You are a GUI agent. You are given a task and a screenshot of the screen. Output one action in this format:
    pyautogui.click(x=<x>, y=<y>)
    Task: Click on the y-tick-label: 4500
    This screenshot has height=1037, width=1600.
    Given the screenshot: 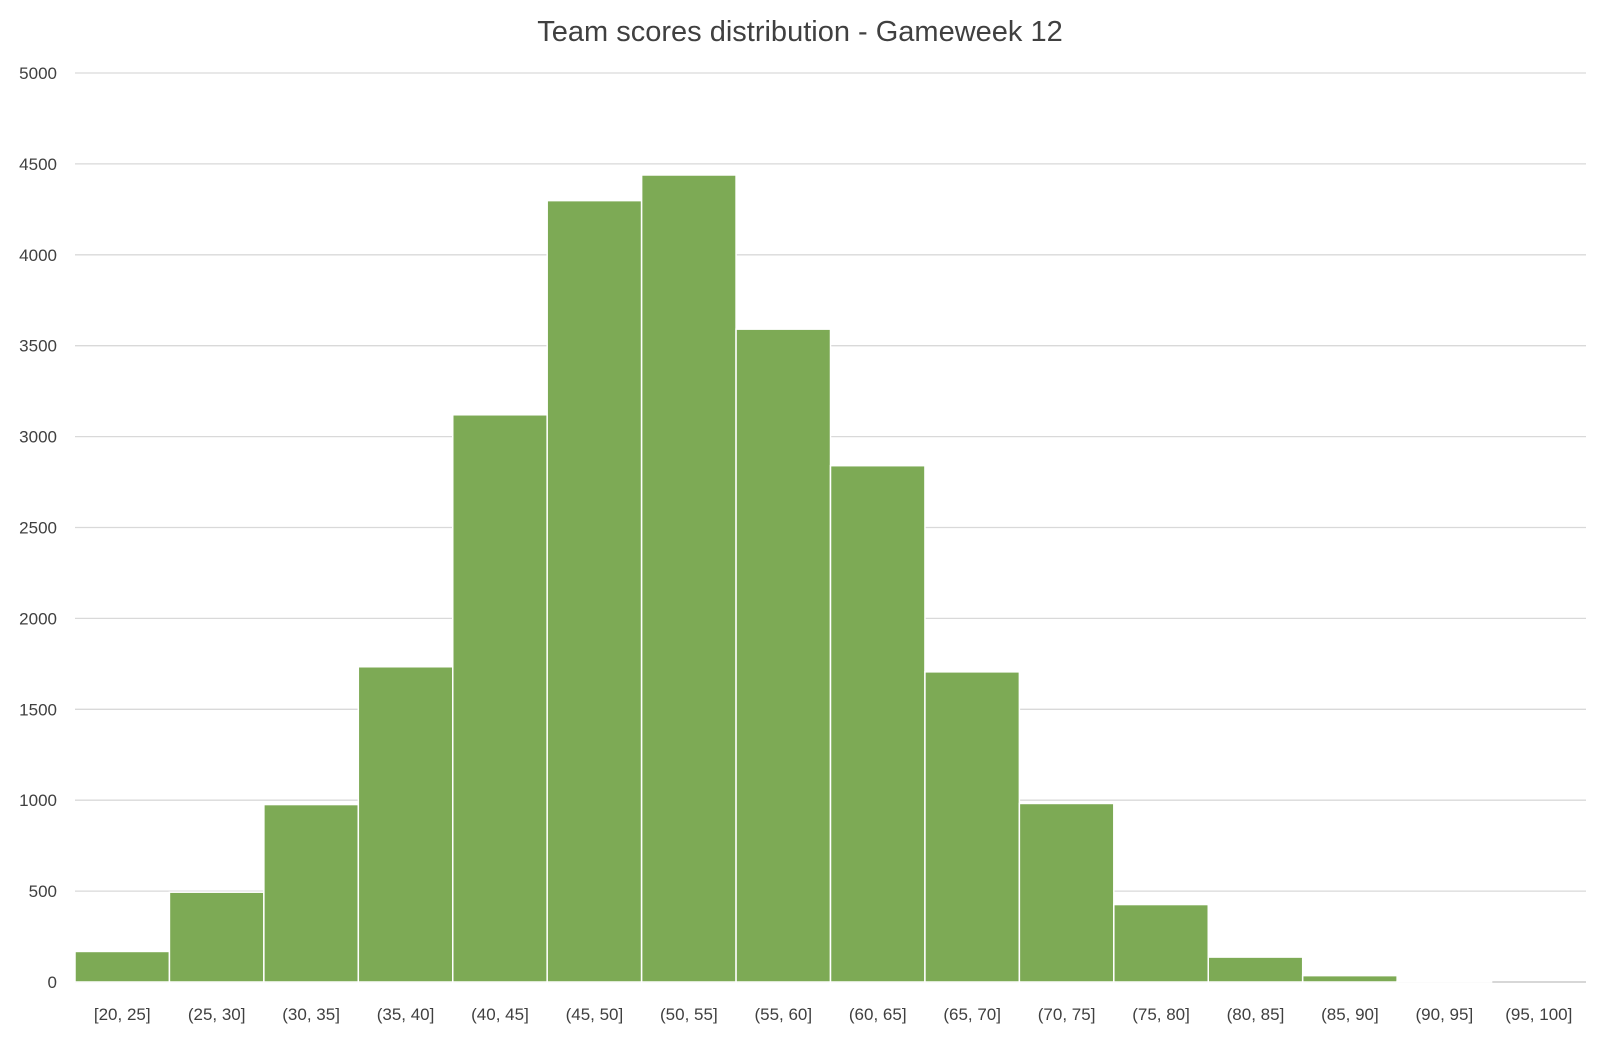 What is the action you would take?
    pyautogui.click(x=38, y=164)
    